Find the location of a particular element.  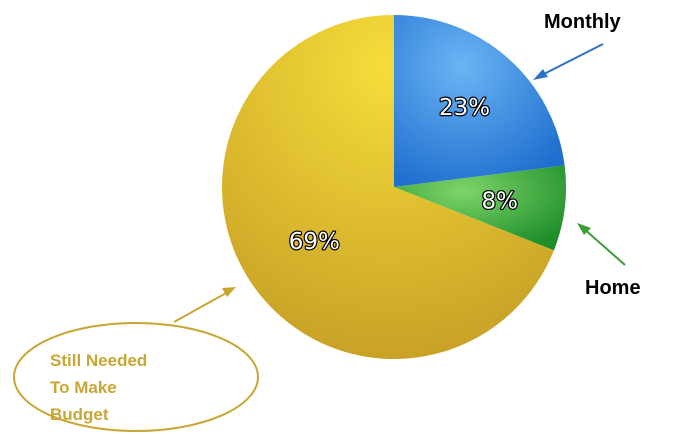

callout-budget-line-1: Still Needed is located at coordinates (98, 360).